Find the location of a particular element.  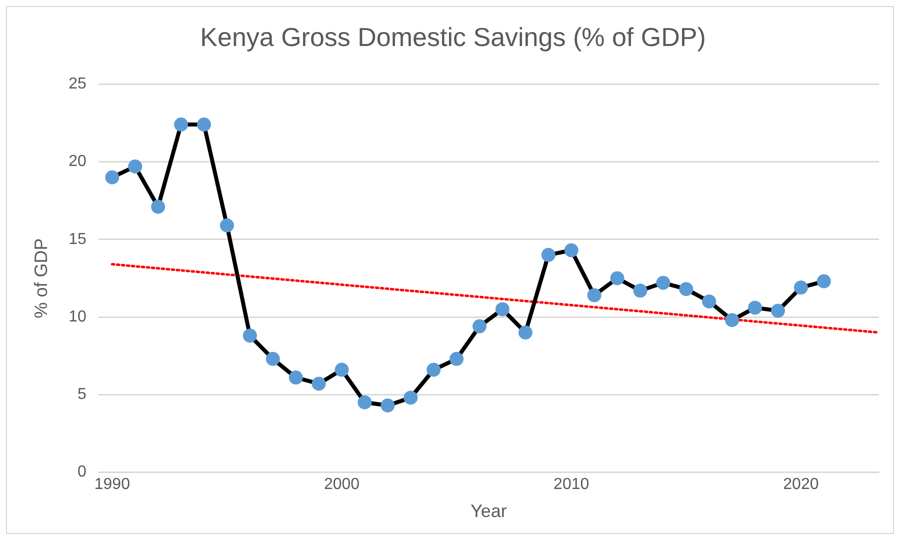

y-tick-label: 15 is located at coordinates (77, 239).